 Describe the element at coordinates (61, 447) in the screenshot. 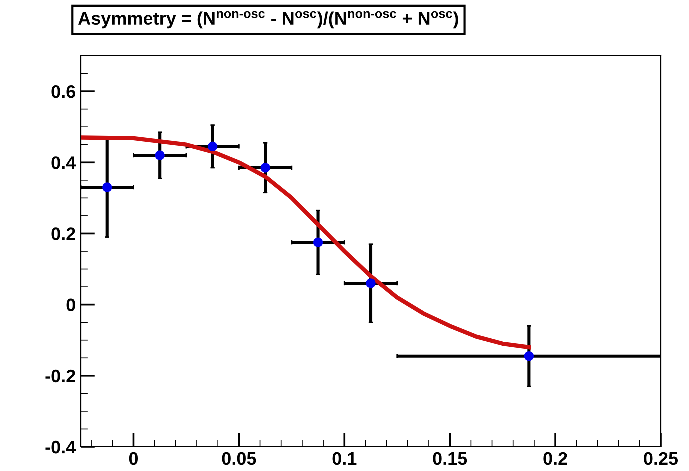

I see `y-tick-label: -0.4` at that location.